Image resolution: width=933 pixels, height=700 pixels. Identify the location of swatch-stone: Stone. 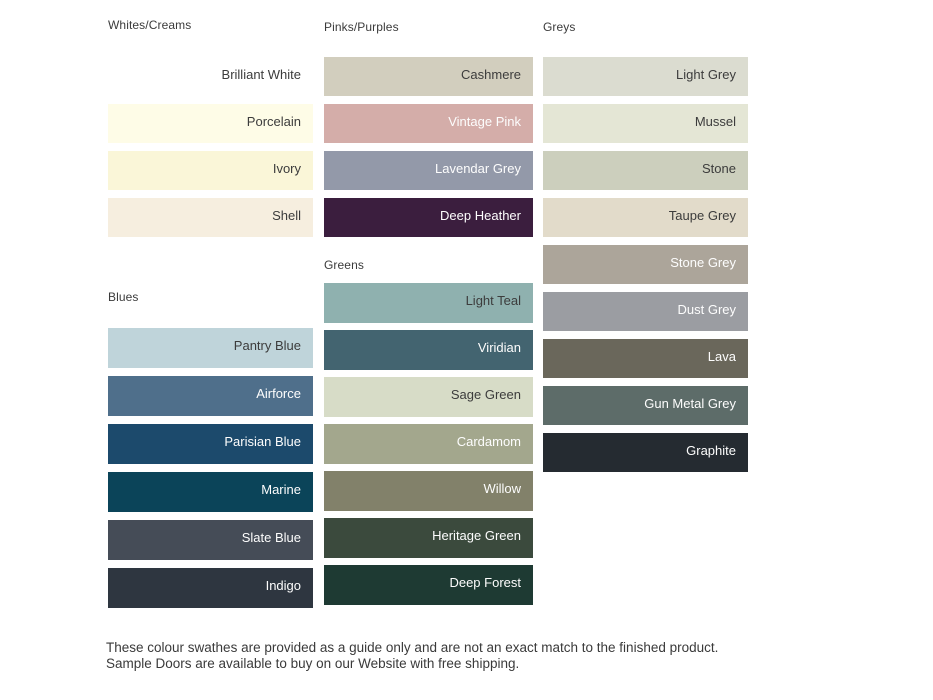
(645, 170).